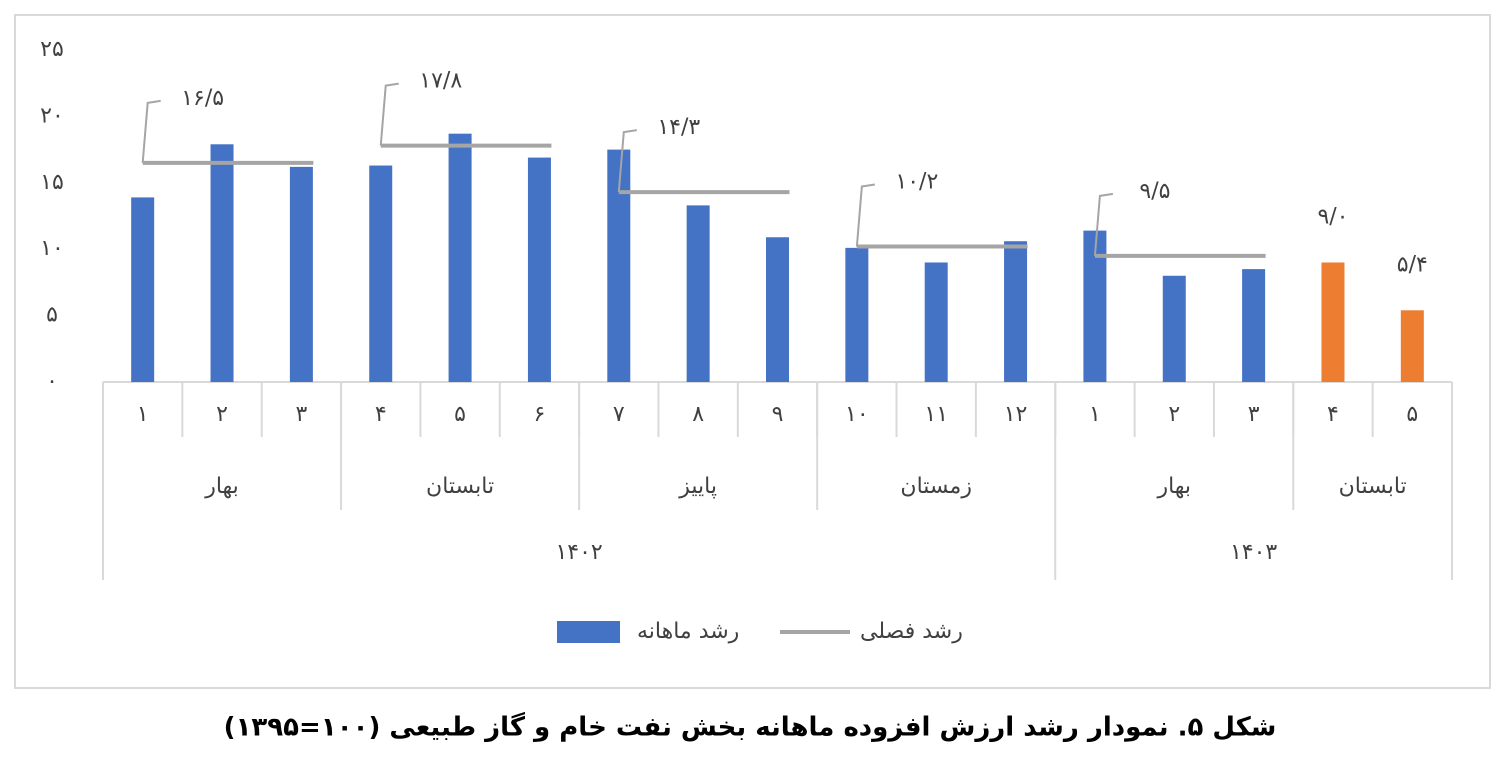 This screenshot has height=774, width=1509. Describe the element at coordinates (1412, 264) in the screenshot. I see `data-label: ۵/۴` at that location.